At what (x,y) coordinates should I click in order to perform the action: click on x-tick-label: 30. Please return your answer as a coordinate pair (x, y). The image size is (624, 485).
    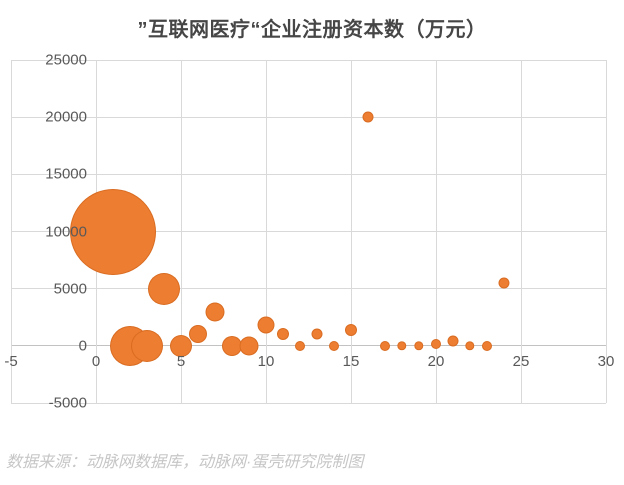
    Looking at the image, I should click on (606, 361).